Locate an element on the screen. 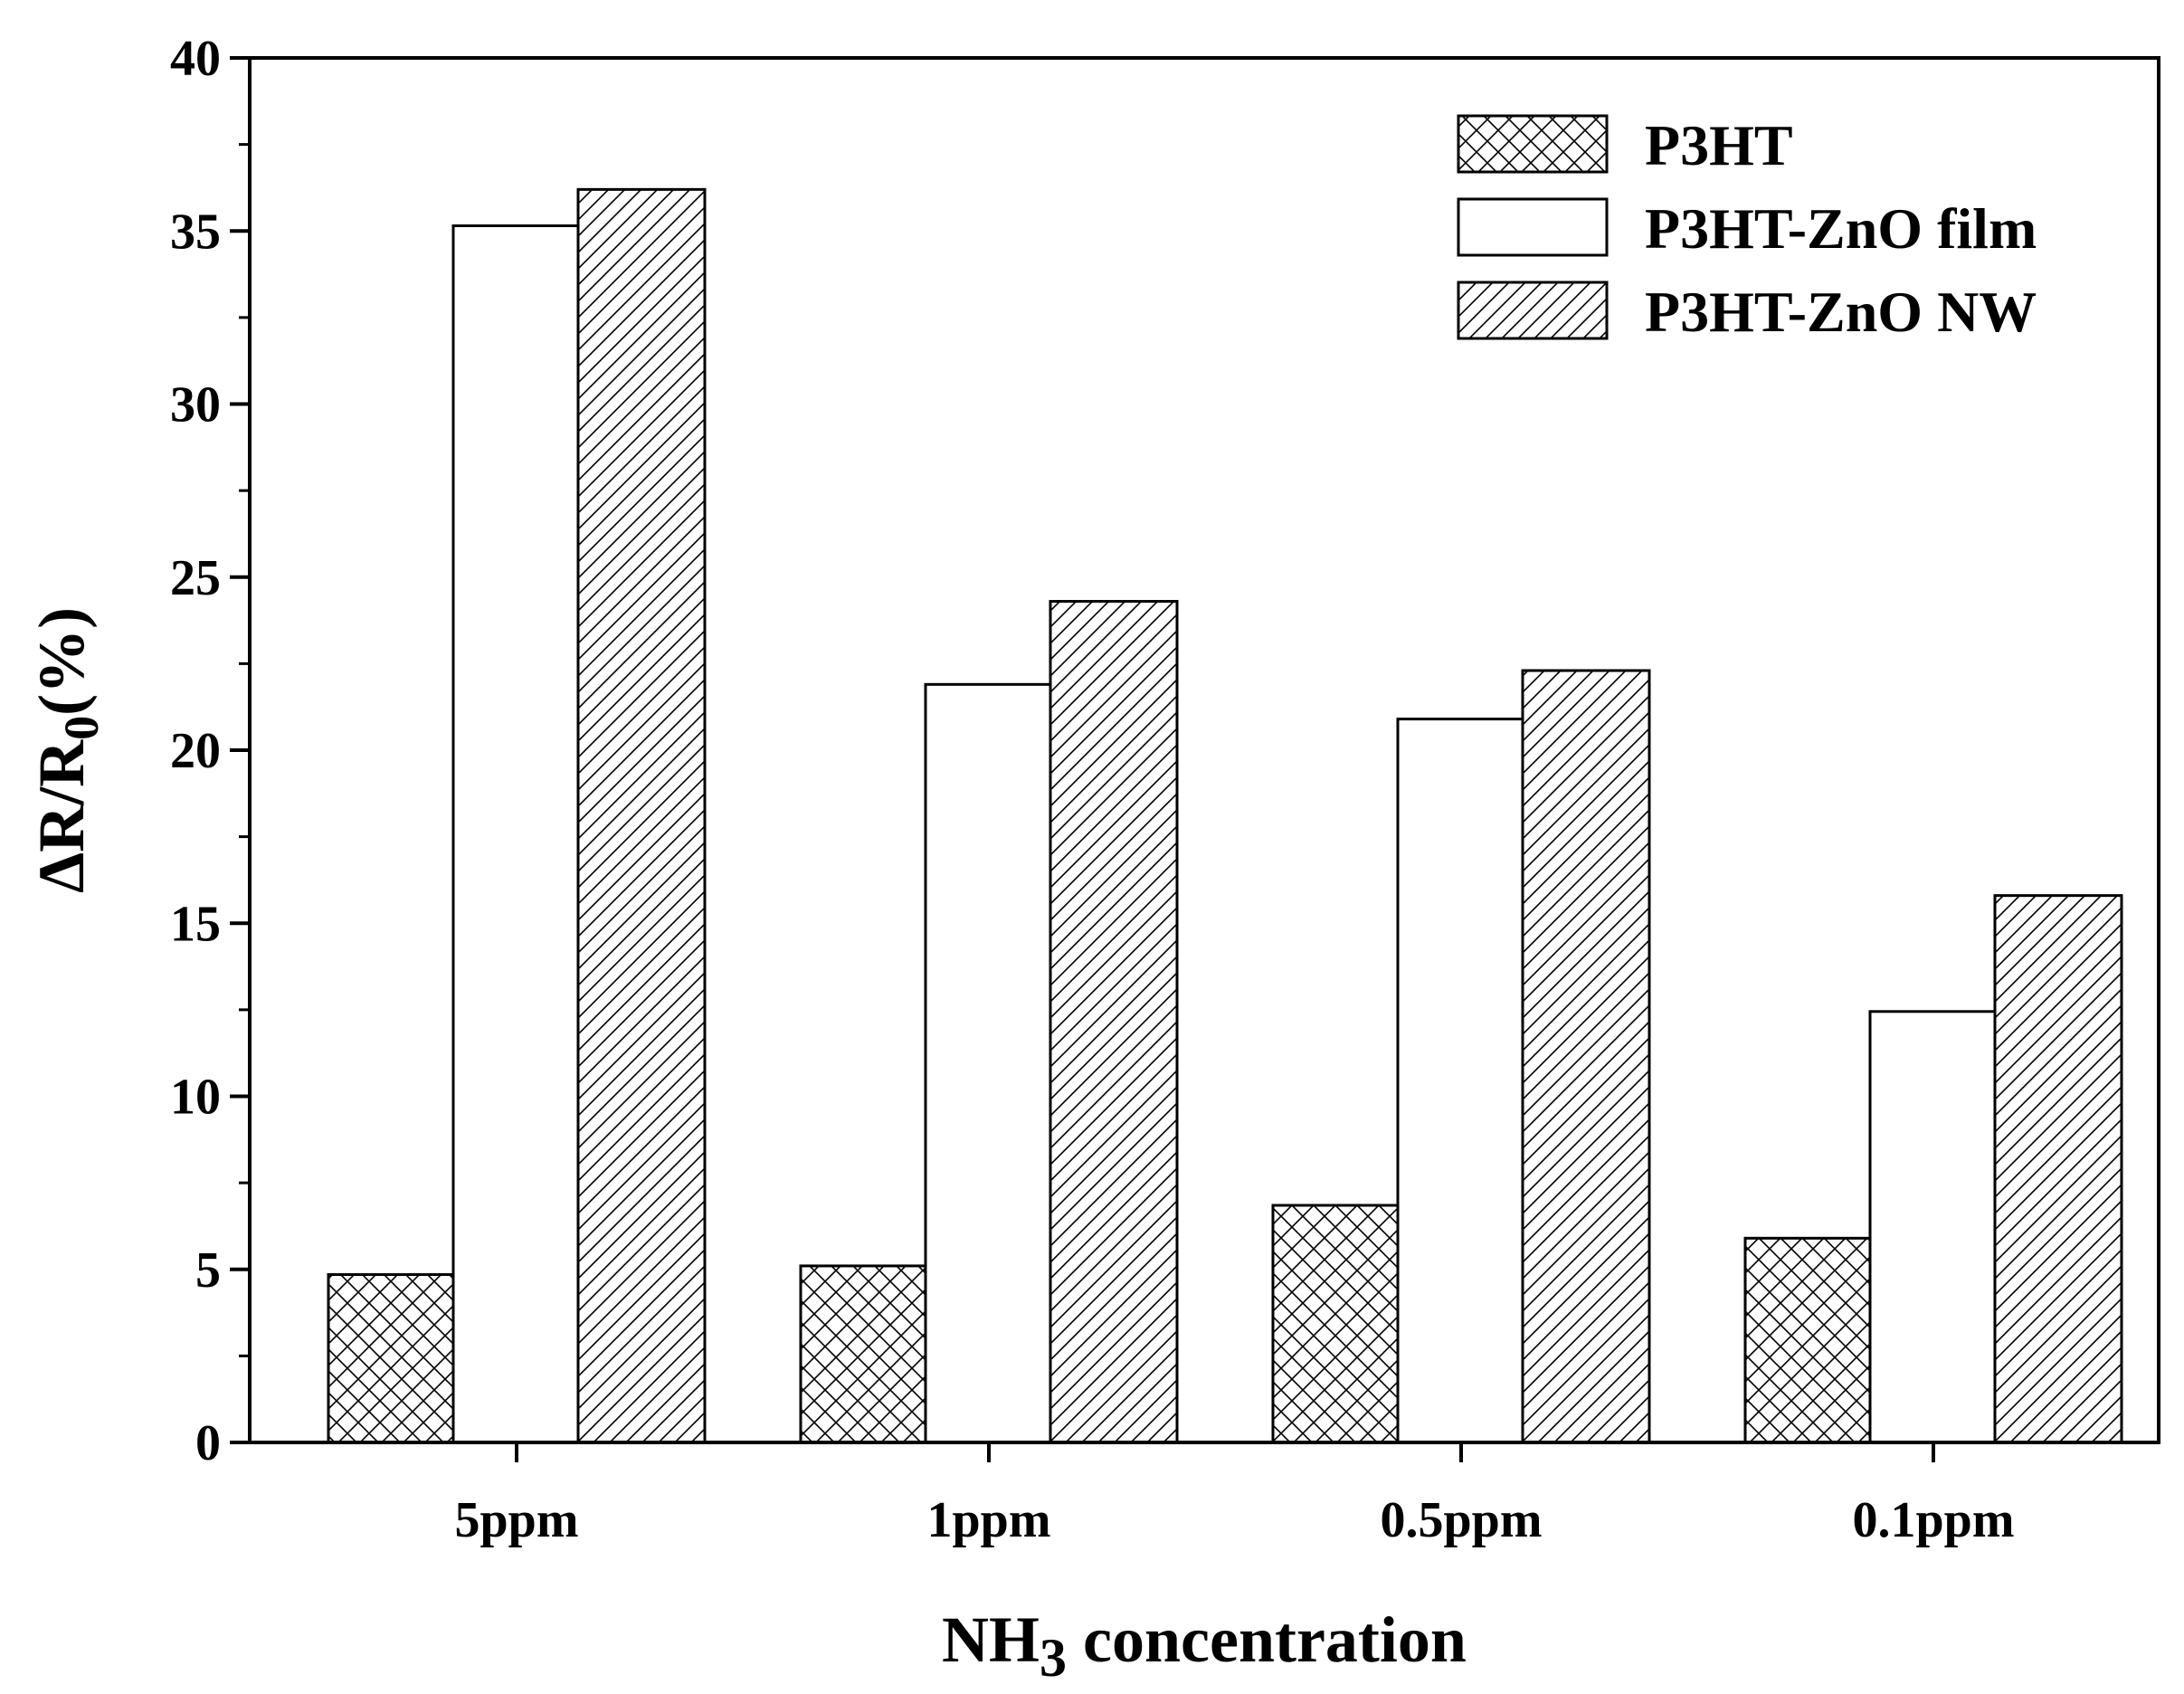  legend: P3HT P3HT-ZnO film P3HT-ZnO NW is located at coordinates (1747, 228).